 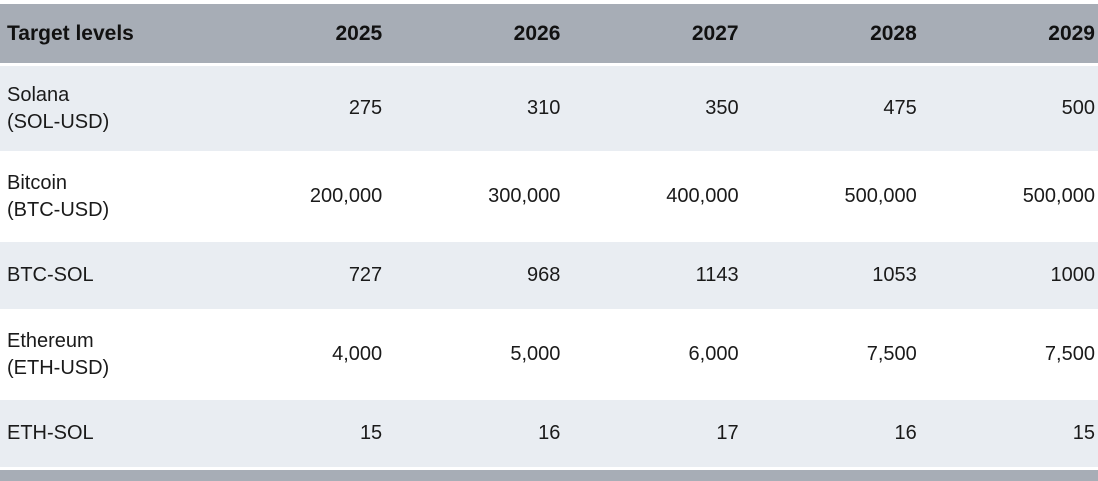 What do you see at coordinates (713, 354) in the screenshot?
I see `value-cell: 6,000` at bounding box center [713, 354].